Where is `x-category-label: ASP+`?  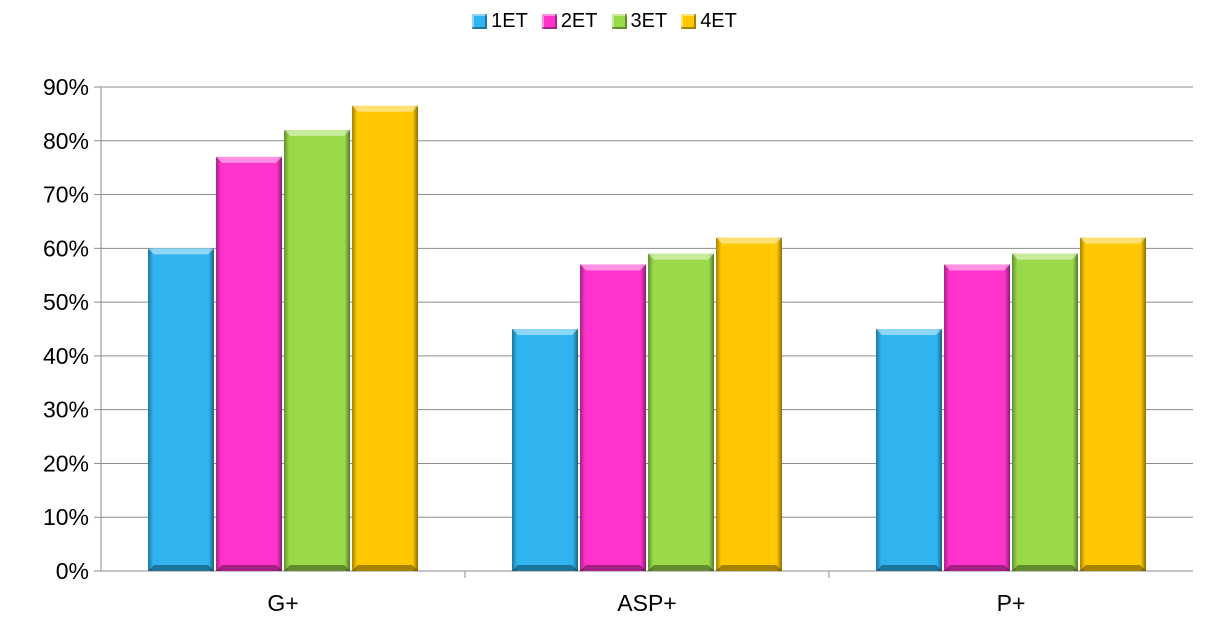 x-category-label: ASP+ is located at coordinates (646, 603).